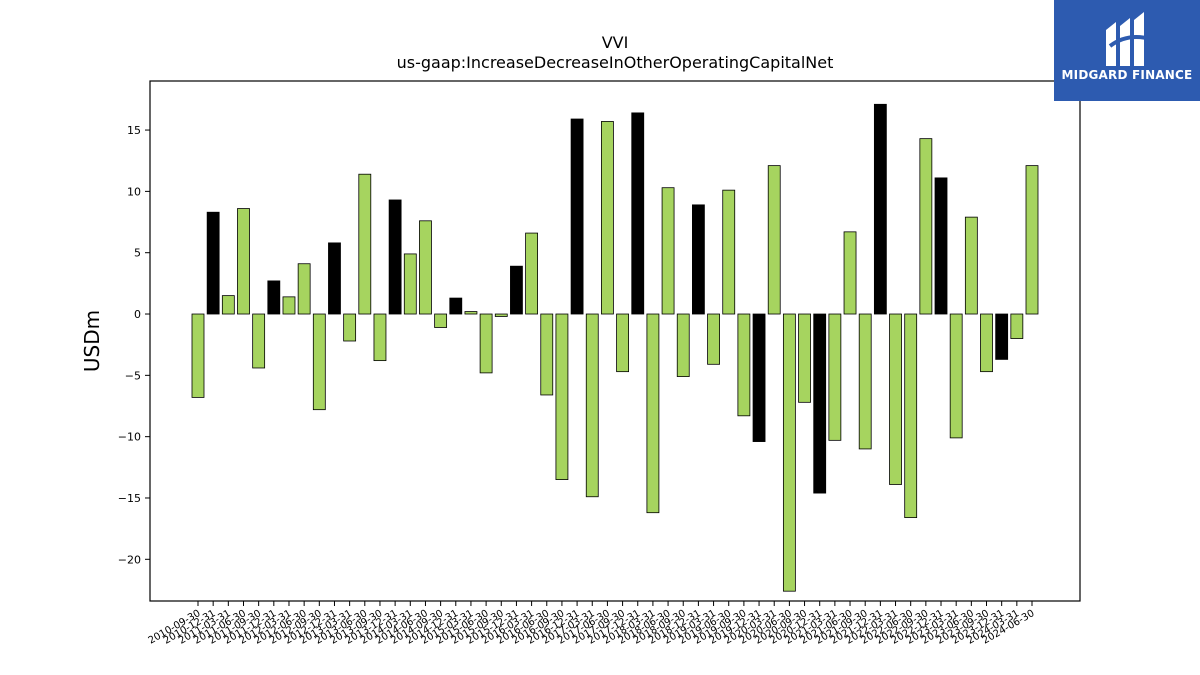  What do you see at coordinates (137, 314) in the screenshot?
I see `y-tick-label: 0` at bounding box center [137, 314].